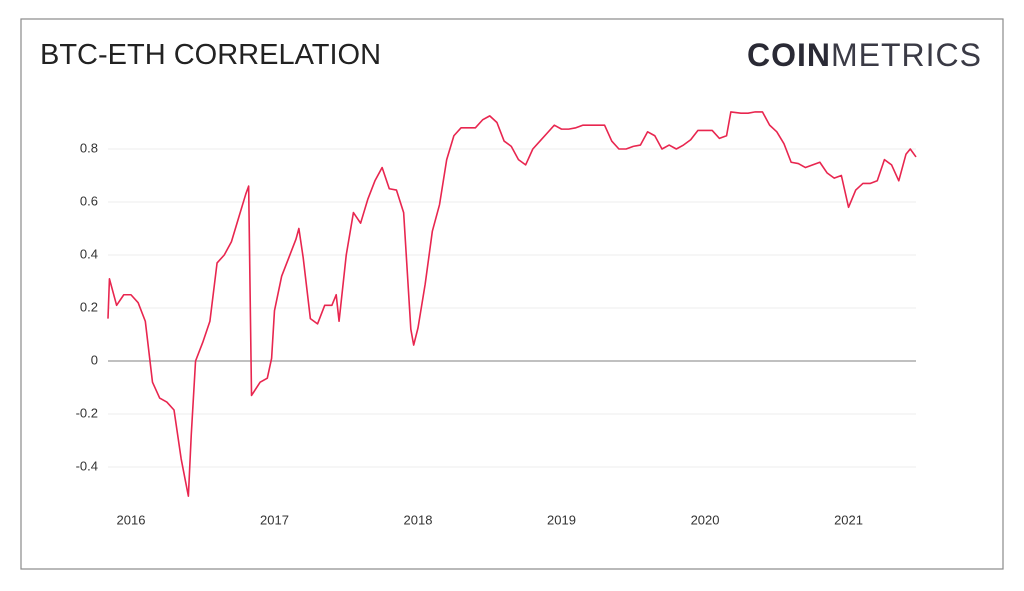  Describe the element at coordinates (274, 519) in the screenshot. I see `x-tick-label: 2017` at that location.